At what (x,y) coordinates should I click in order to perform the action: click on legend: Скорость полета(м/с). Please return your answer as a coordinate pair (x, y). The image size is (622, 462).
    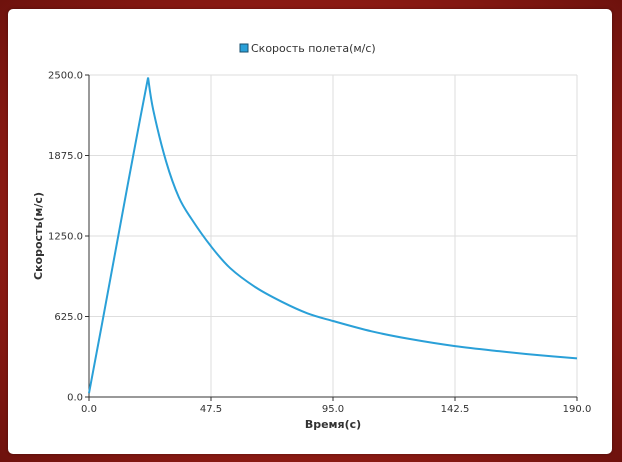
    Looking at the image, I should click on (307, 48).